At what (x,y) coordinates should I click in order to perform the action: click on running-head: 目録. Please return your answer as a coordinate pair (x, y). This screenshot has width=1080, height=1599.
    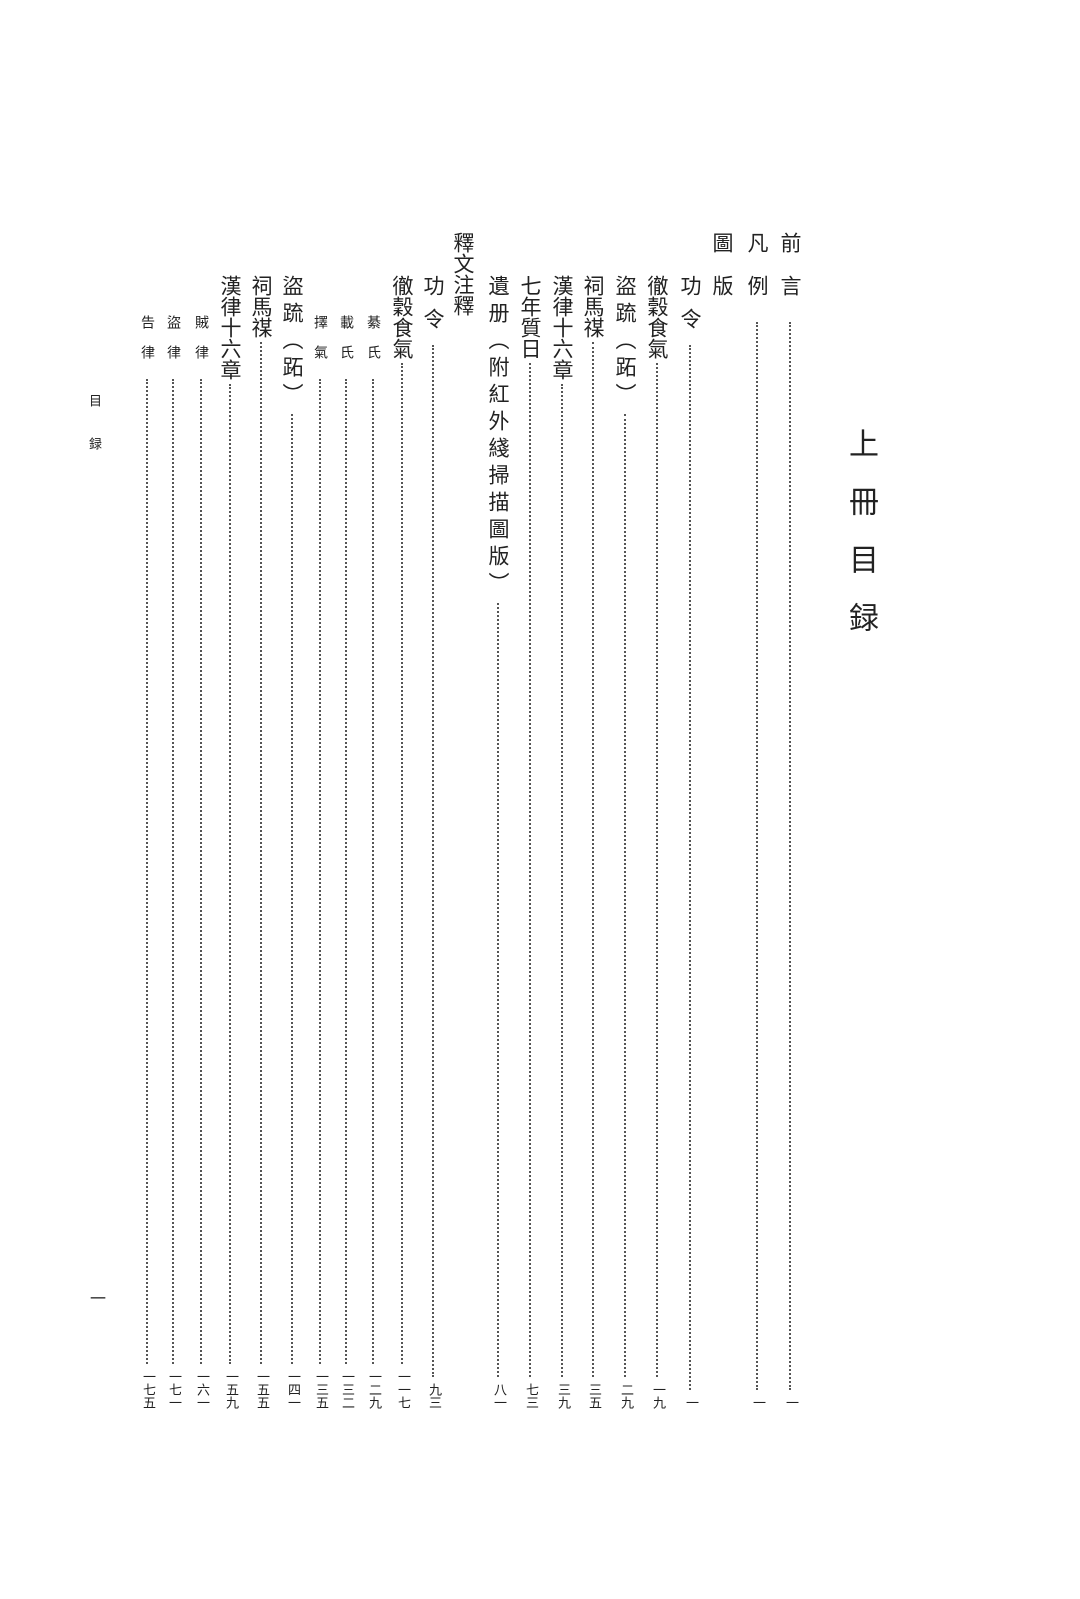
    Looking at the image, I should click on (93, 437).